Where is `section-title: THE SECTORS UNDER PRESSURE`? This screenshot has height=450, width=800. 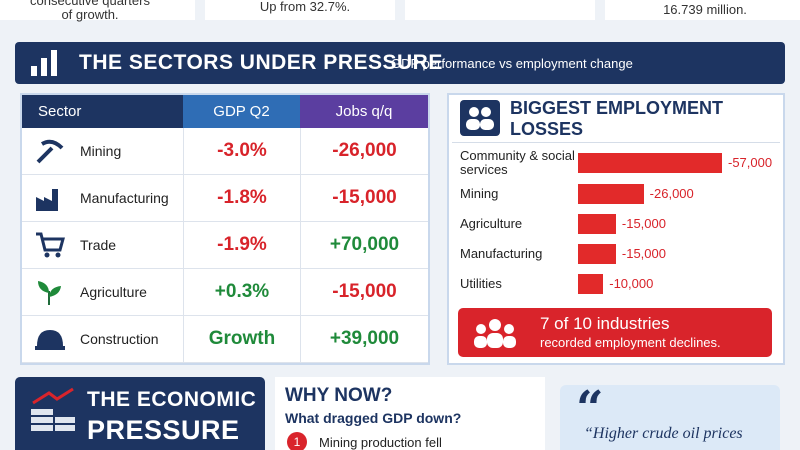 section-title: THE SECTORS UNDER PRESSURE is located at coordinates (261, 62).